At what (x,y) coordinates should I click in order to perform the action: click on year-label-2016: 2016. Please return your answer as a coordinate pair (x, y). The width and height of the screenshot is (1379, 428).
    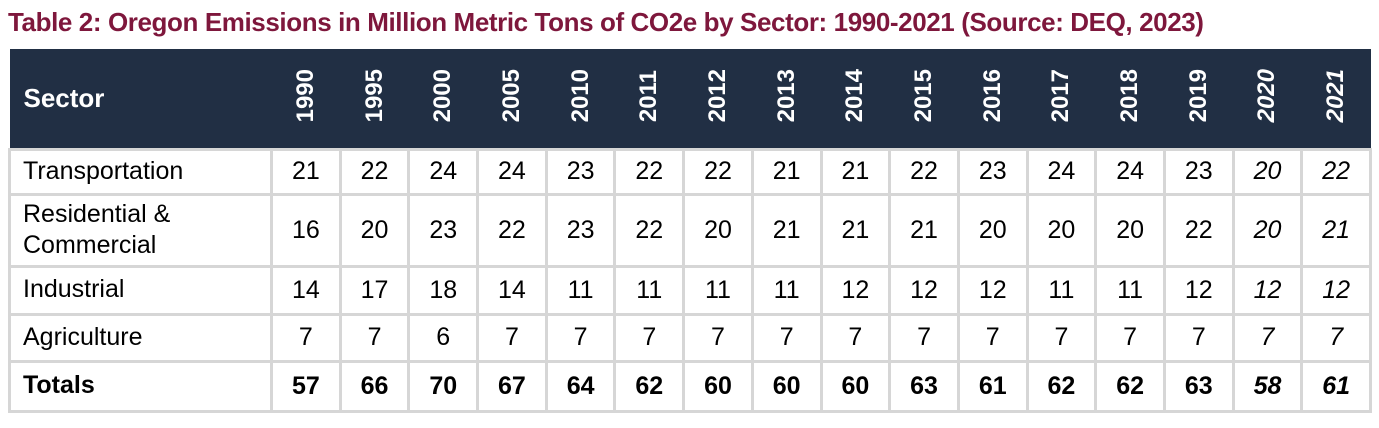
    Looking at the image, I should click on (992, 96).